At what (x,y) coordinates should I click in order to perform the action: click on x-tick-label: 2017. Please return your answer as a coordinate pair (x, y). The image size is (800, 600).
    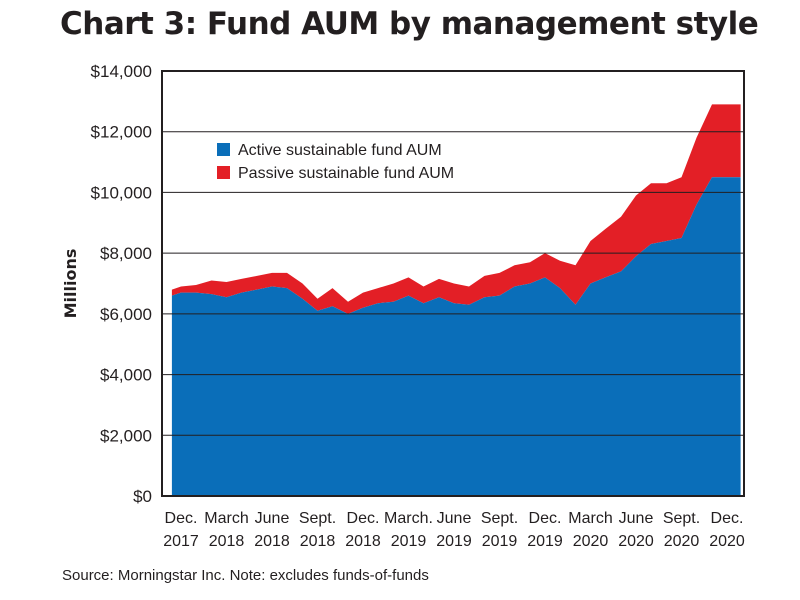
    Looking at the image, I should click on (181, 541).